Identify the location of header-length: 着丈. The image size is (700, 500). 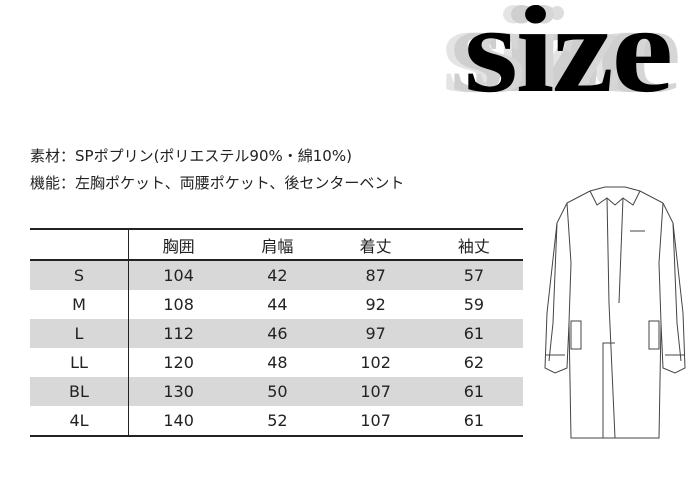
(375, 246).